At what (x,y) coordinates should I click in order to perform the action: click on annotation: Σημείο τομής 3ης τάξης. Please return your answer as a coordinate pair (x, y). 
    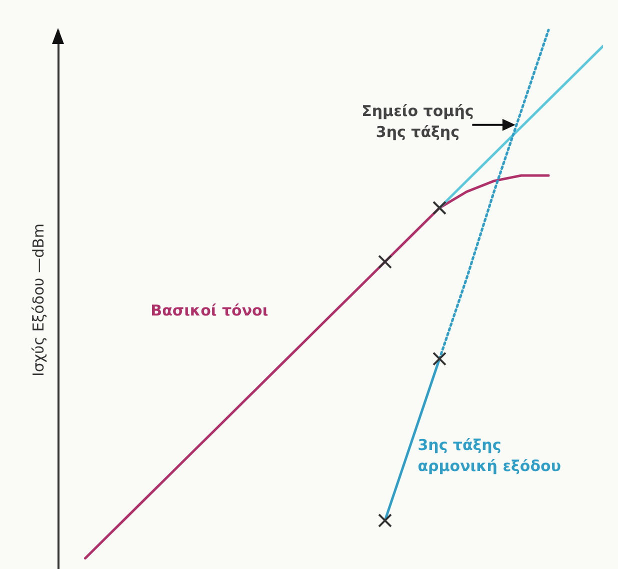
    Looking at the image, I should click on (418, 121).